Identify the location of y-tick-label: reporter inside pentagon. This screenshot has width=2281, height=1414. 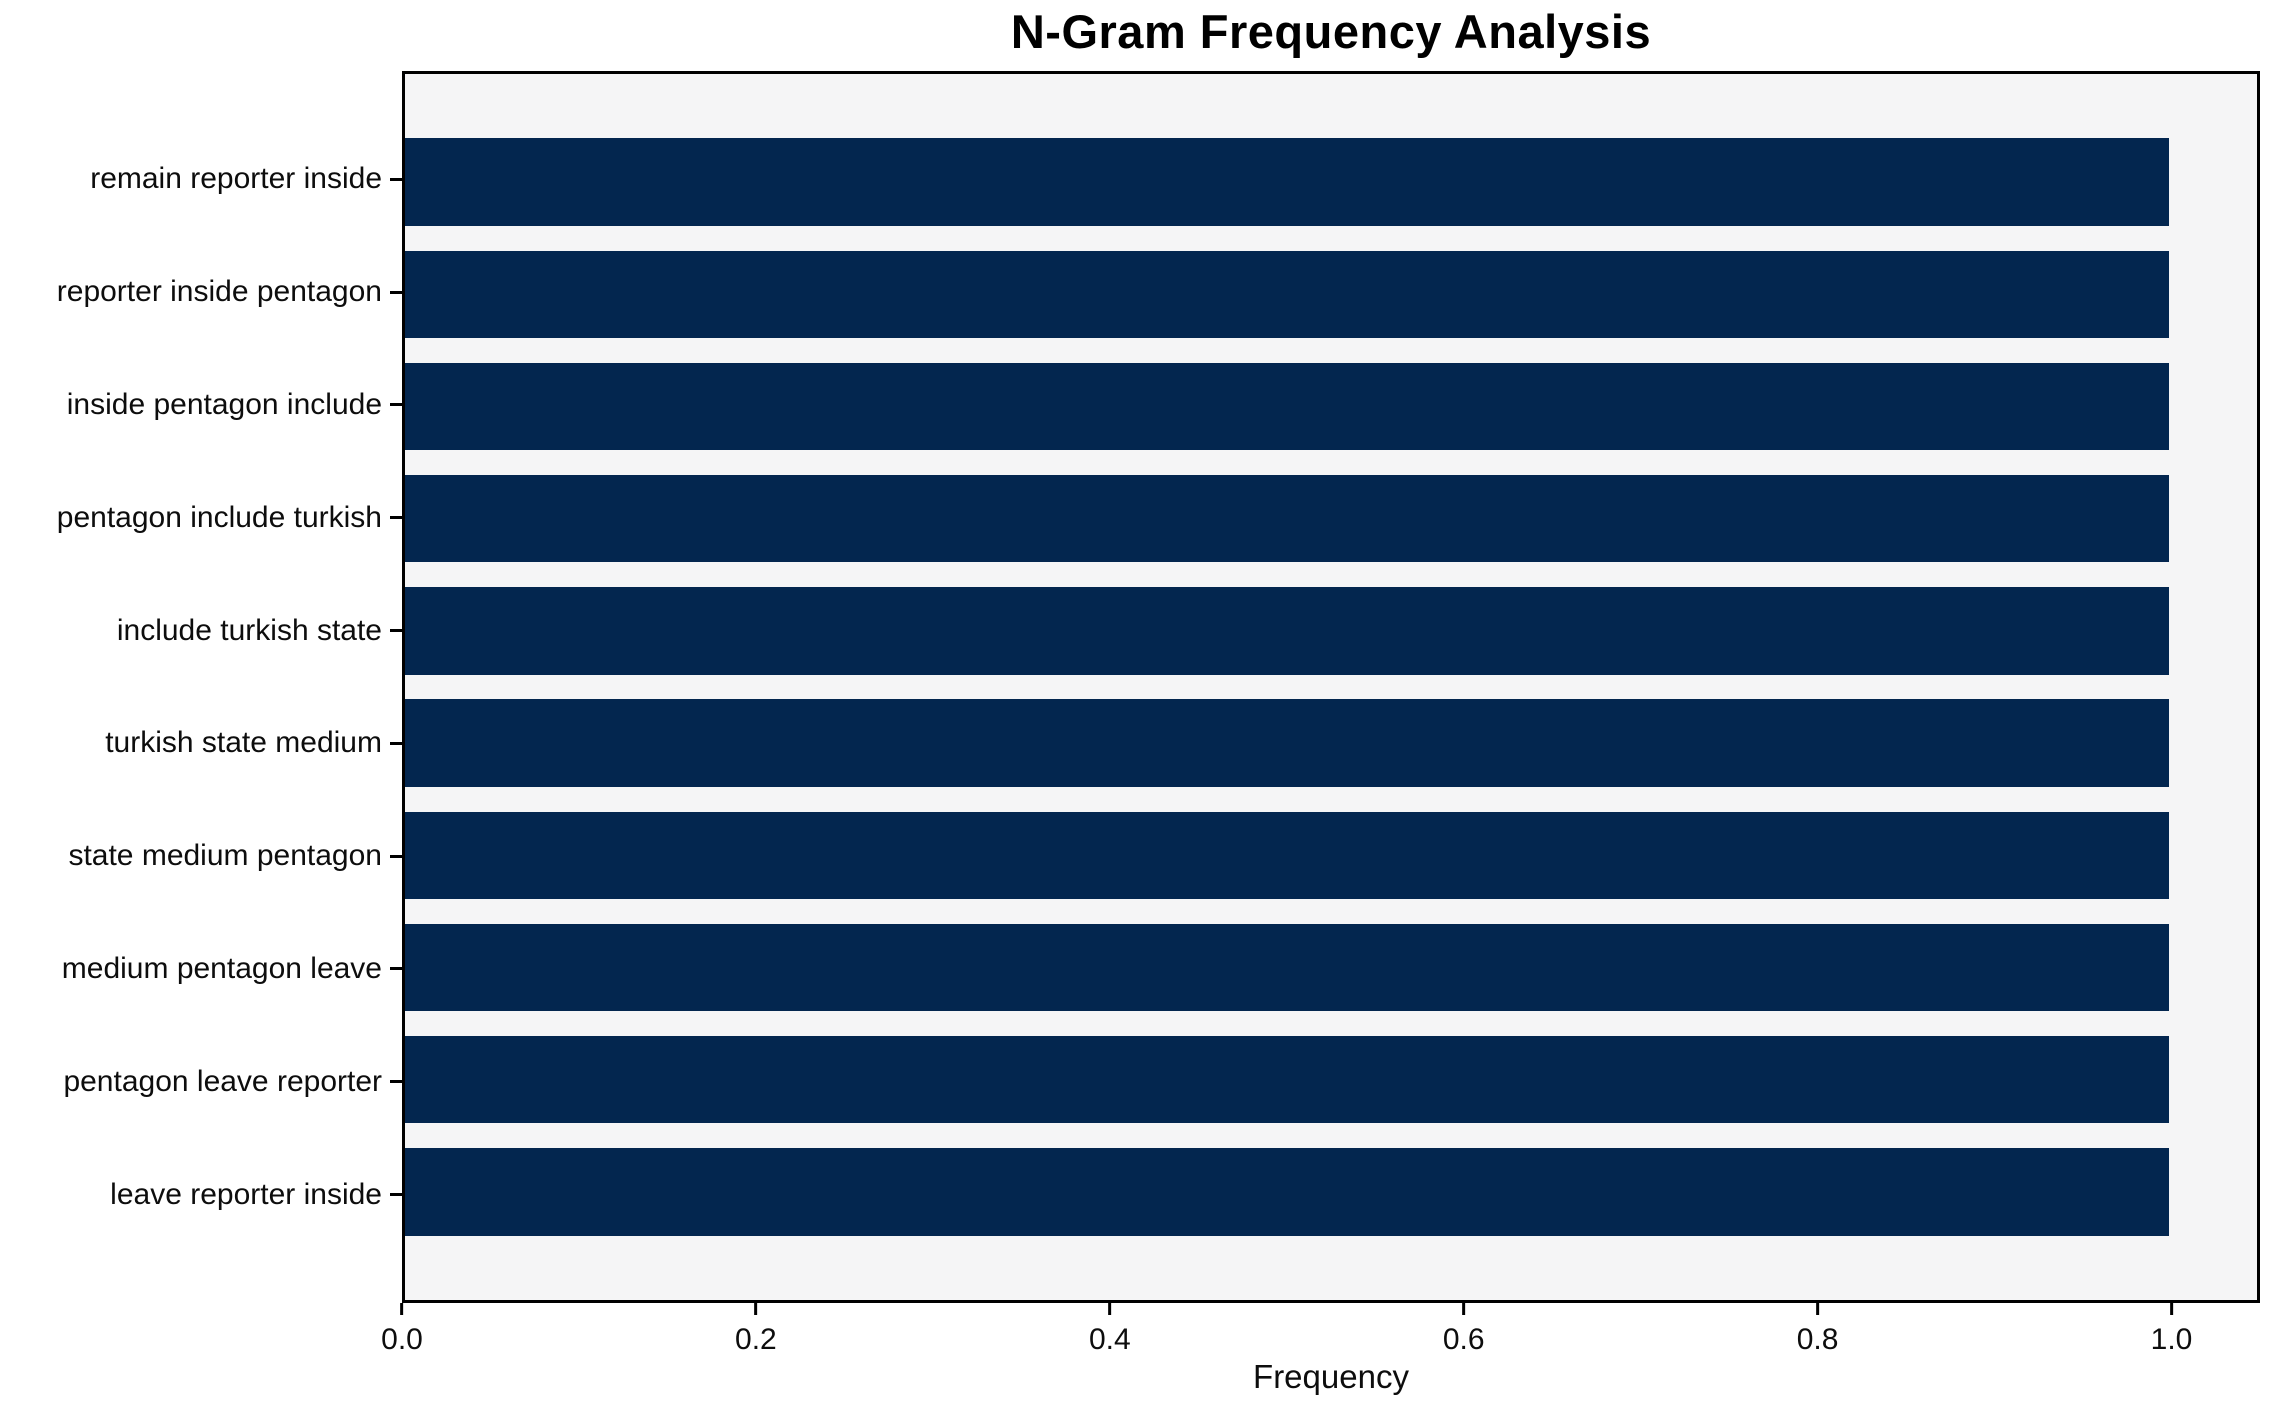
(219, 292).